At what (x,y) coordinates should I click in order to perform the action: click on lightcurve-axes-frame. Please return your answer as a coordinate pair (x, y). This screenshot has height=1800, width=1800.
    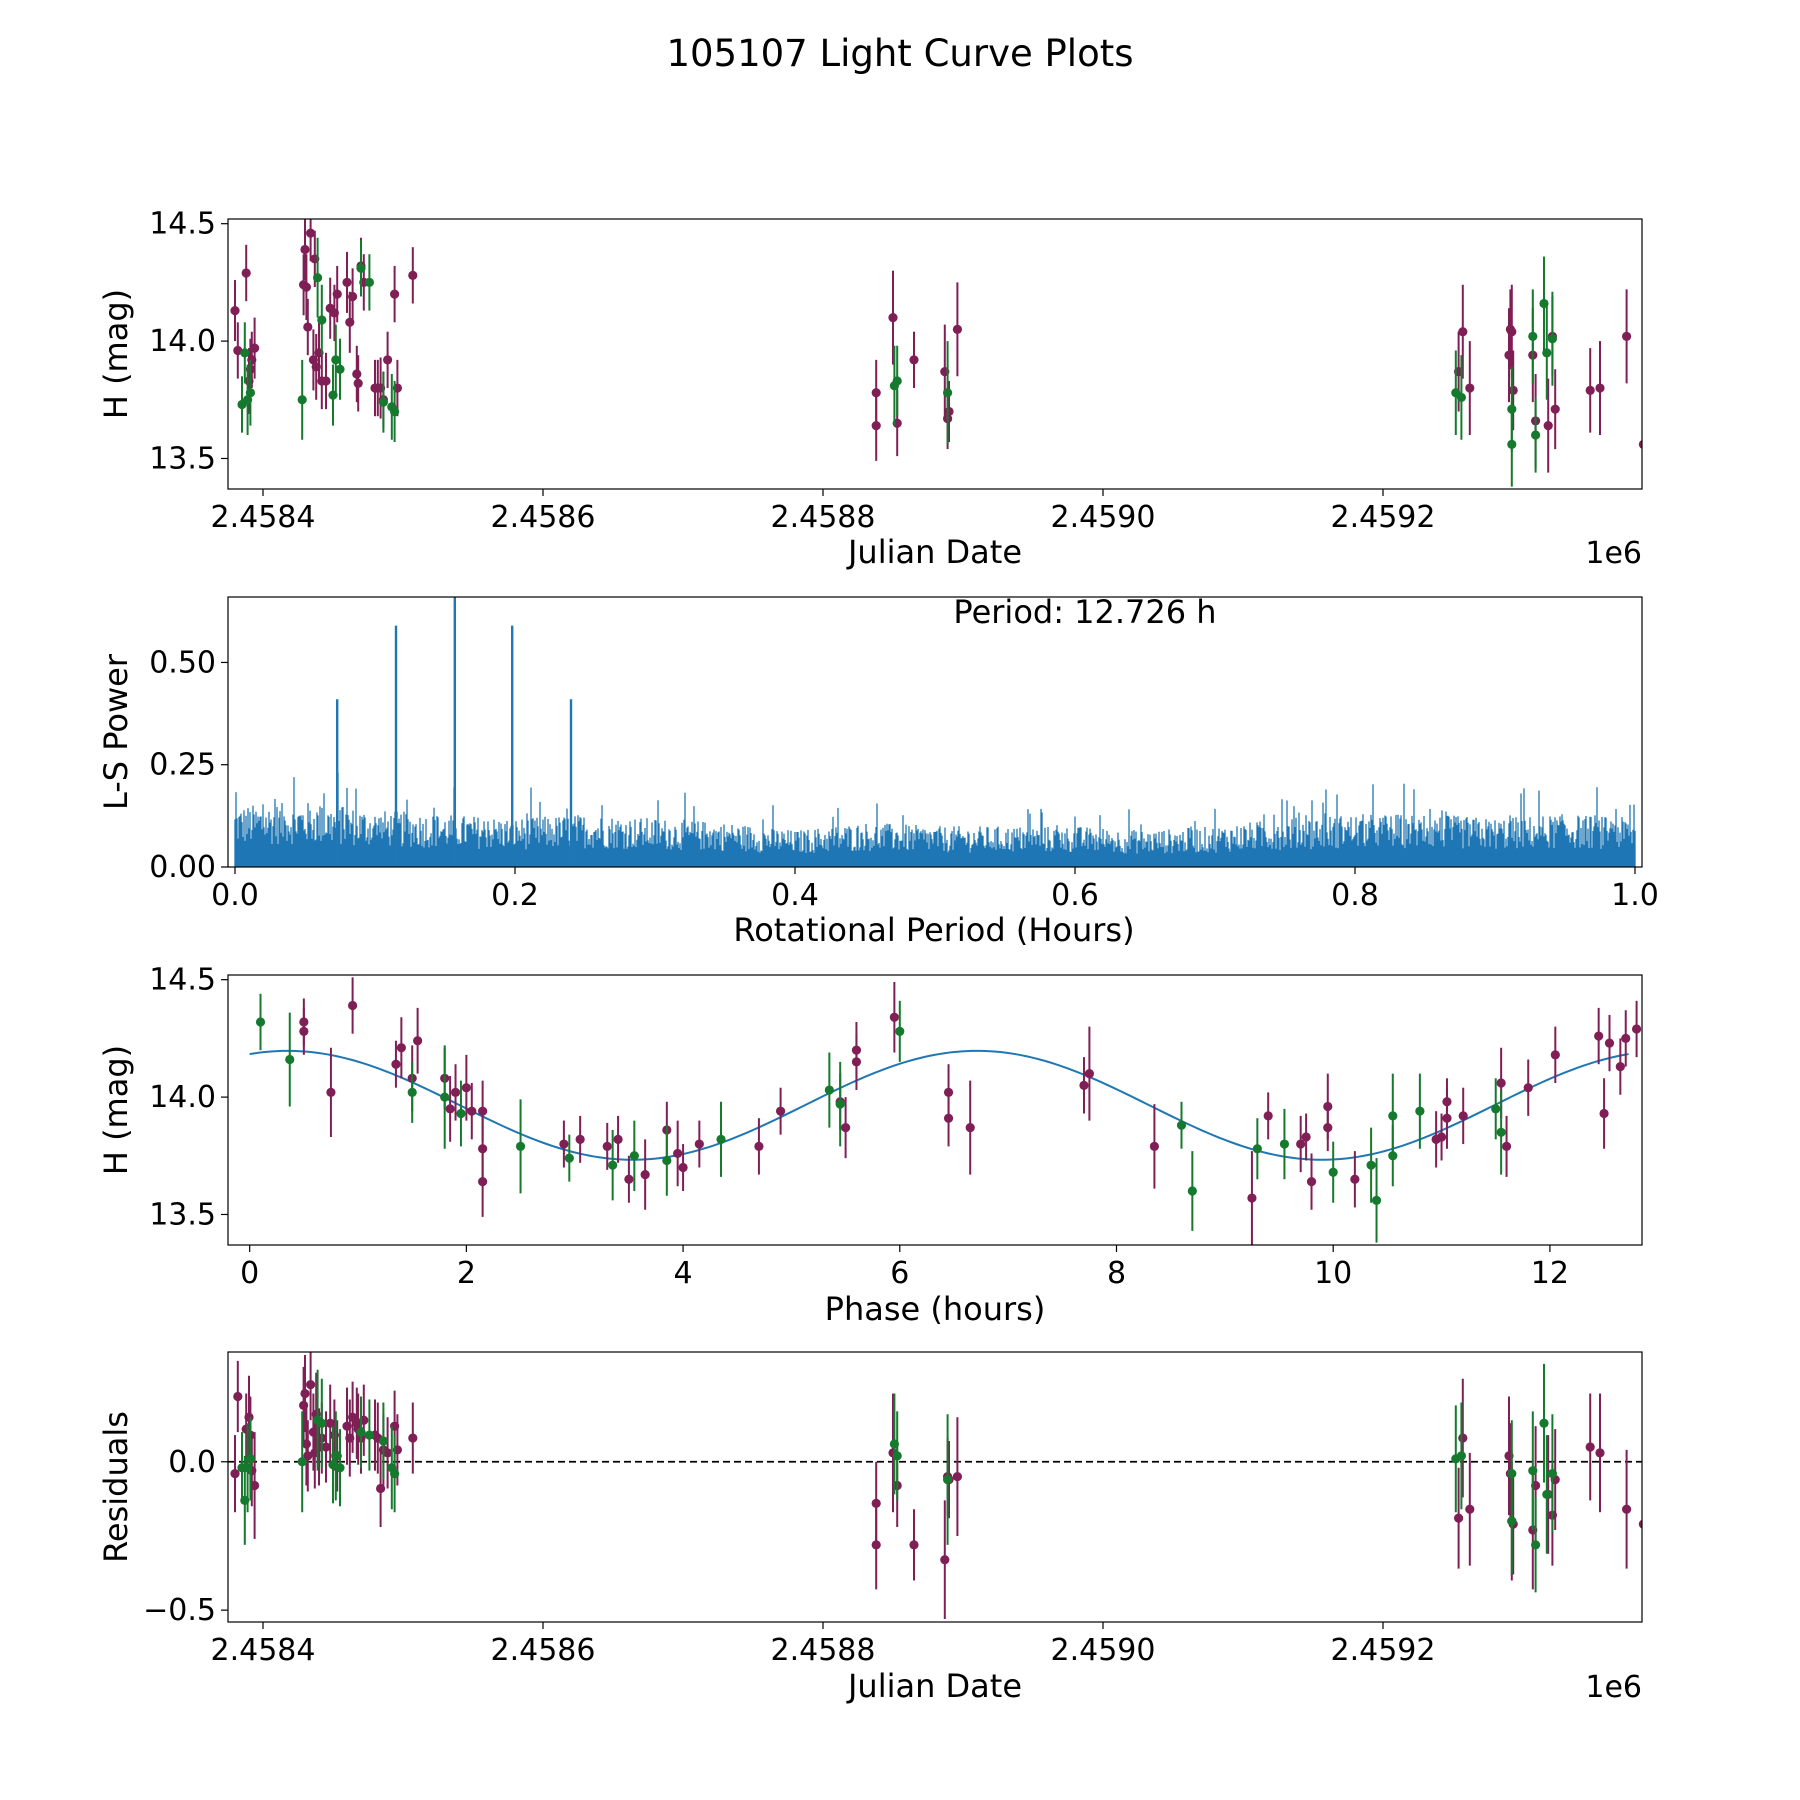
    Looking at the image, I should click on (935, 354).